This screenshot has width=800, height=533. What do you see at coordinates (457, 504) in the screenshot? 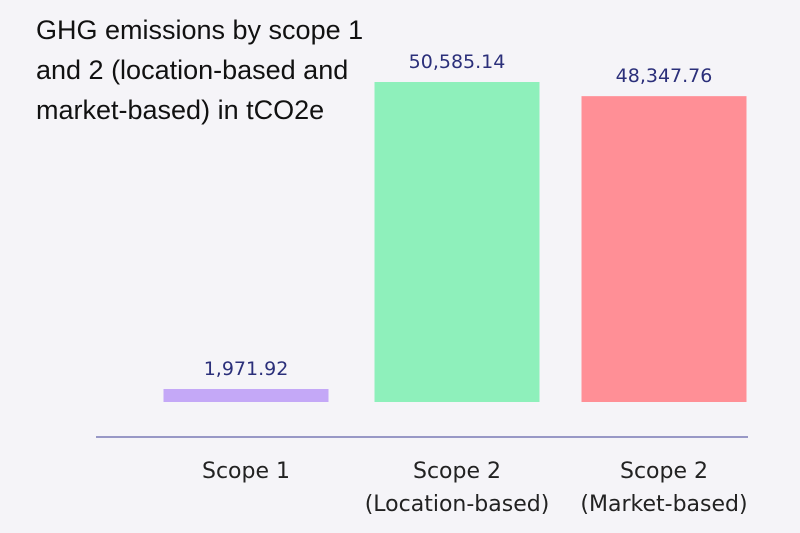
I see `category-label-2-line-2: (Location-based)` at bounding box center [457, 504].